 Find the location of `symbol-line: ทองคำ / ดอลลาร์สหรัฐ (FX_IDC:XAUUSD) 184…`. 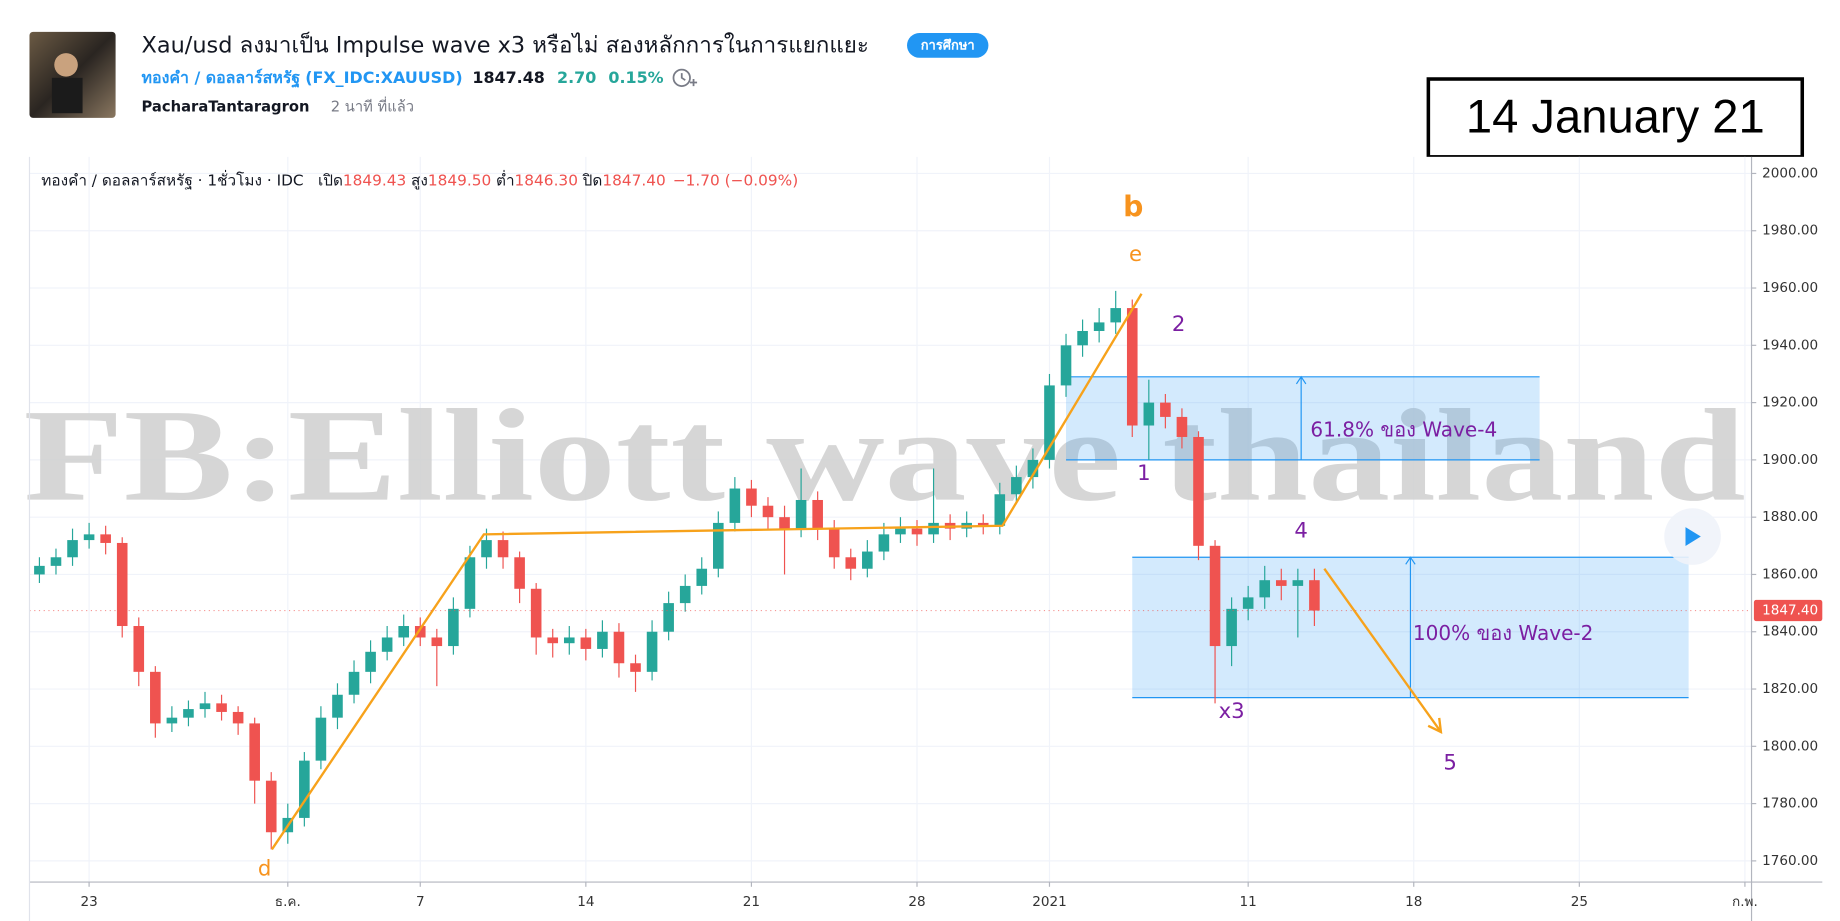

symbol-line: ทองคำ / ดอลลาร์สหรัฐ (FX_IDC:XAUUSD) 184… is located at coordinates (403, 77).